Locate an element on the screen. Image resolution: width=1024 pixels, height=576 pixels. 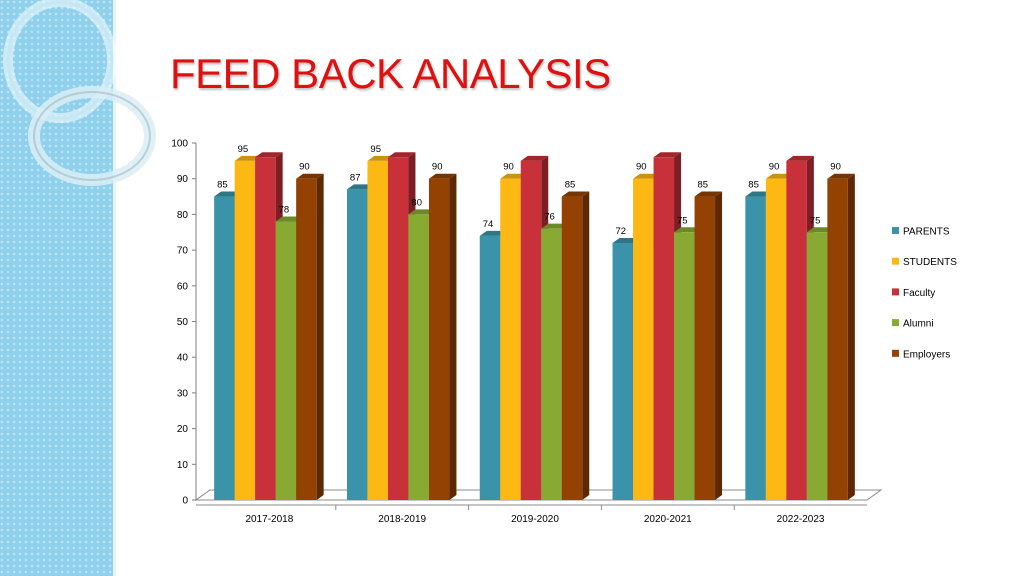
x-tick-label: 2018-2019 is located at coordinates (402, 519).